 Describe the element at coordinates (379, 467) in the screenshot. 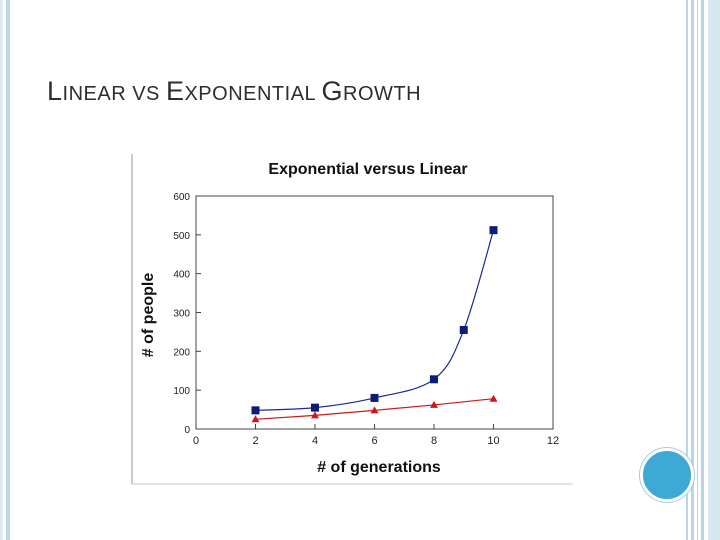

I see `x-axis-label: # of generations` at that location.